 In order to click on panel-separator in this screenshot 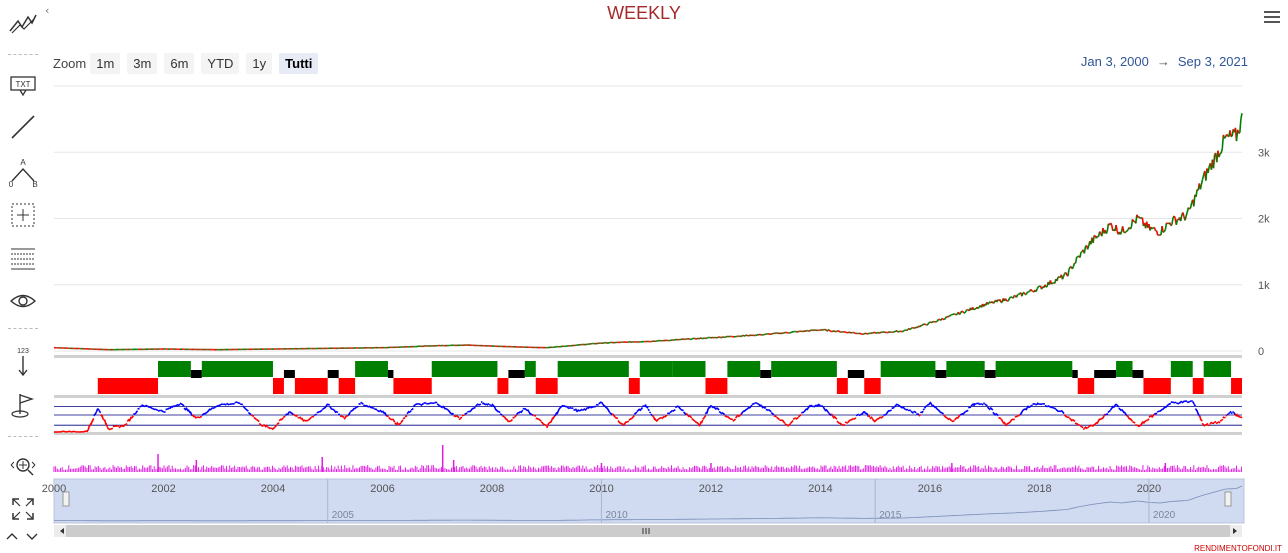, I will do `click(648, 396)`.